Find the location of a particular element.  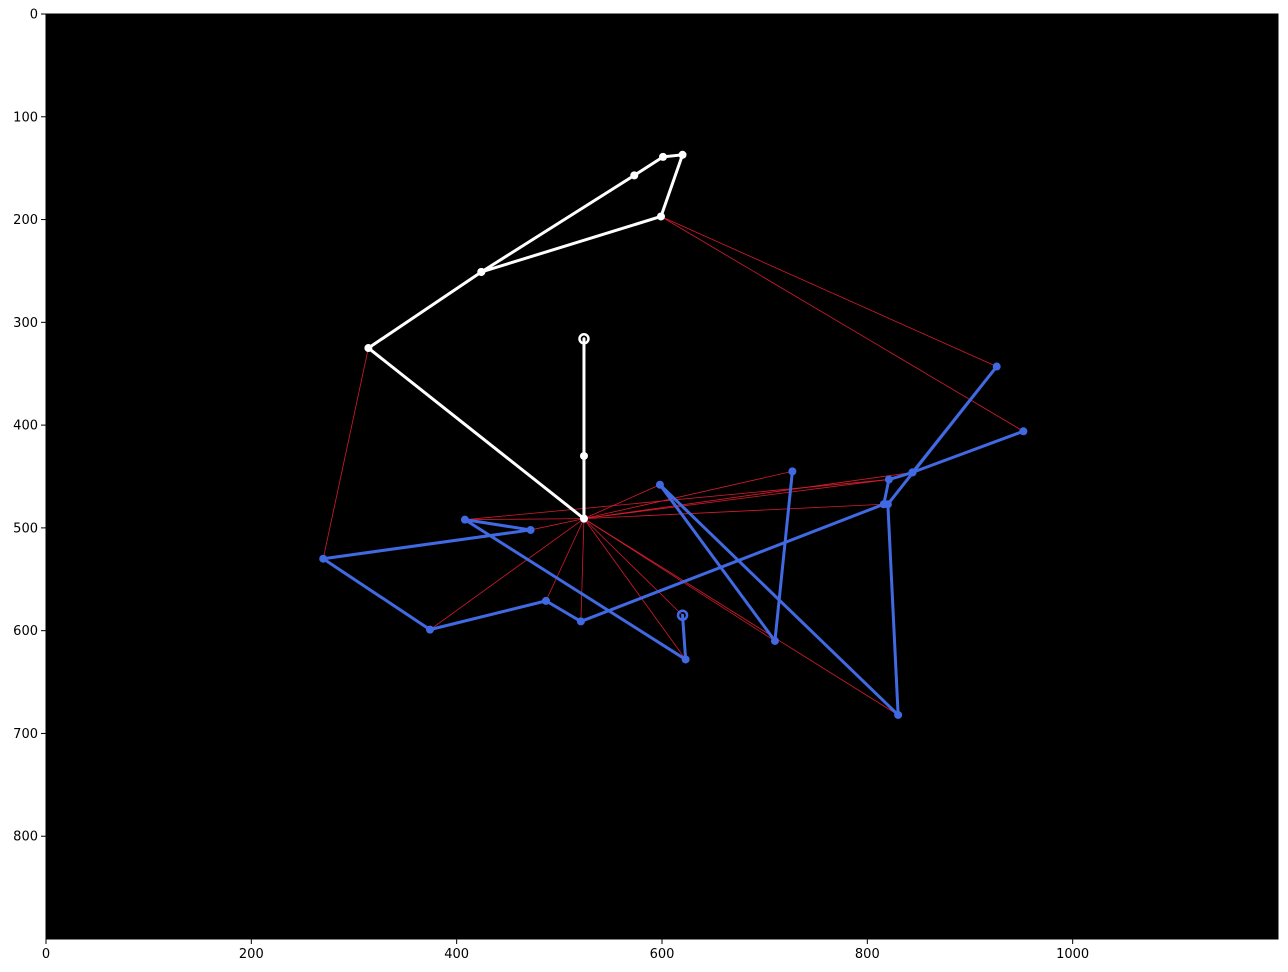

x-tick-label: 1000 is located at coordinates (1072, 954).